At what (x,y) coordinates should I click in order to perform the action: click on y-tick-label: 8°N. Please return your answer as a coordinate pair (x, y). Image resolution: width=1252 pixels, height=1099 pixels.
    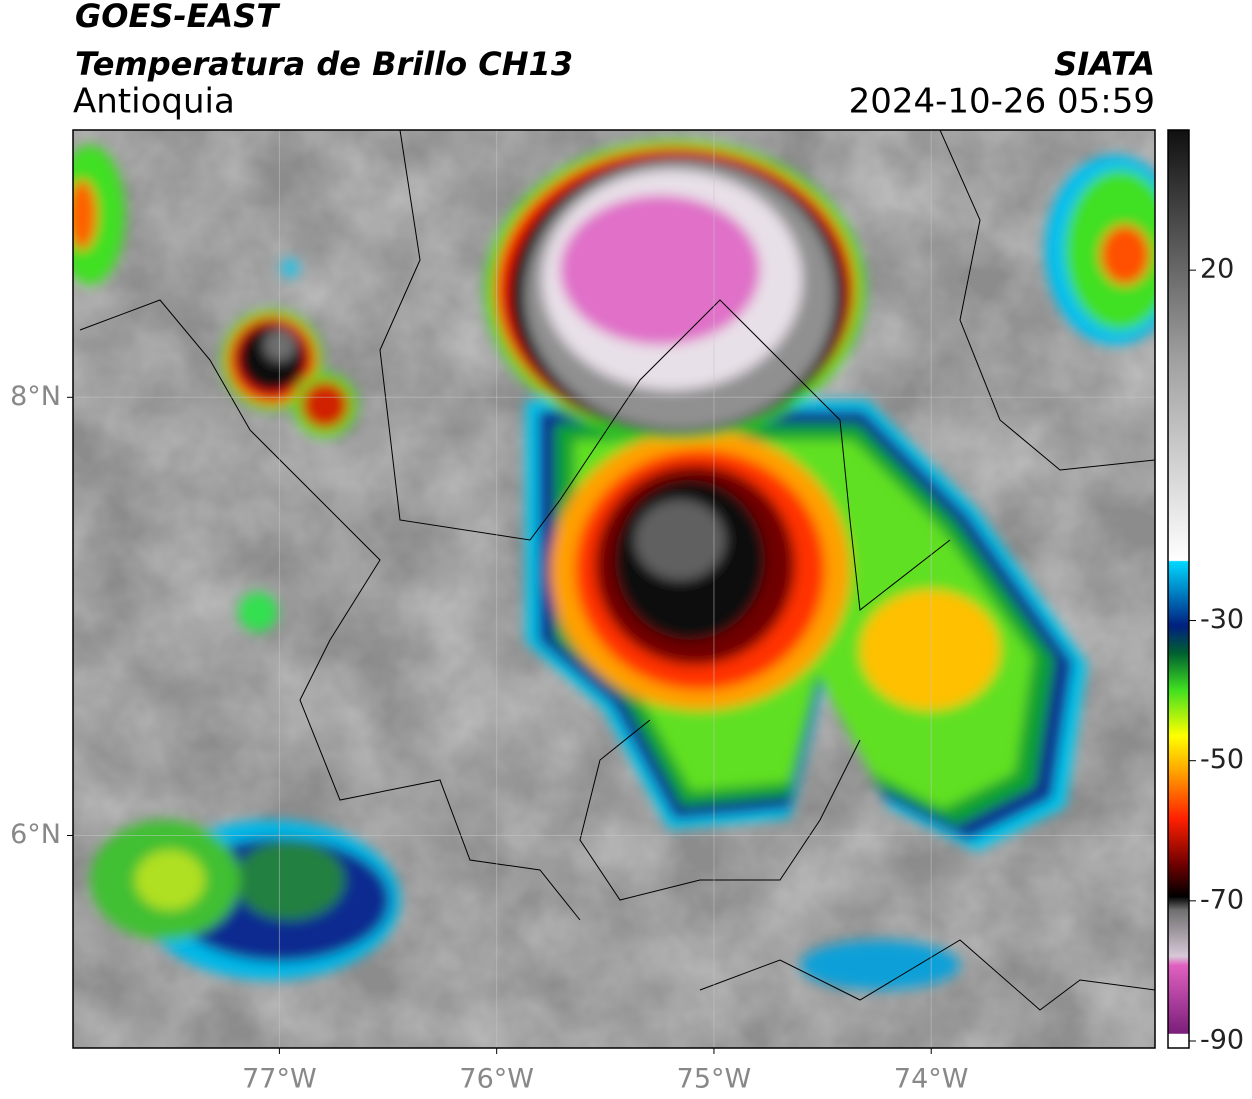
    Looking at the image, I should click on (35, 396).